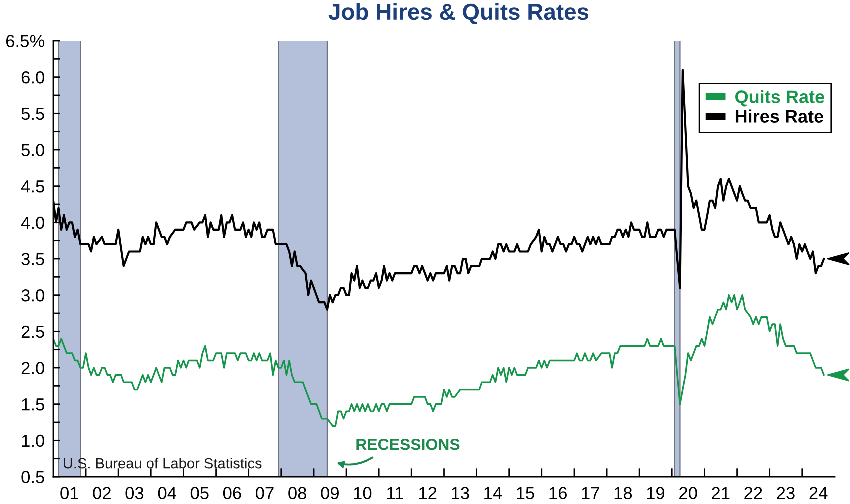  I want to click on x-tick-label: 06, so click(232, 493).